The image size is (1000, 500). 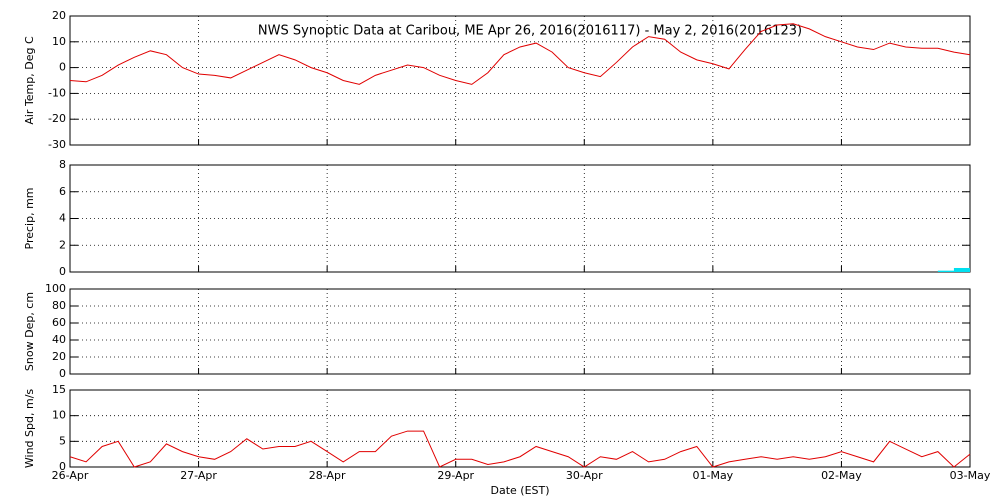 I want to click on y-tick-label: 100, so click(x=55, y=288).